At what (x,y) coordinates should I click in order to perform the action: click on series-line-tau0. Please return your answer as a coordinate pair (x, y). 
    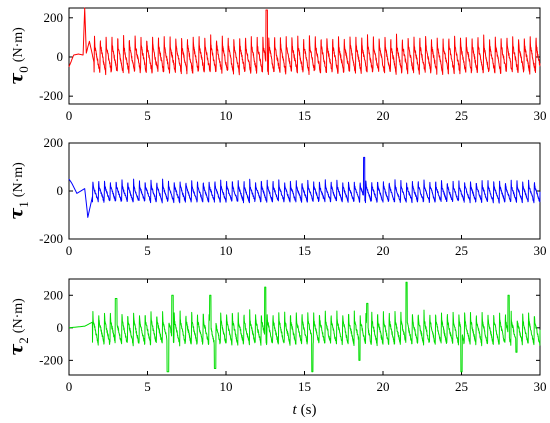
    Looking at the image, I should click on (304, 41).